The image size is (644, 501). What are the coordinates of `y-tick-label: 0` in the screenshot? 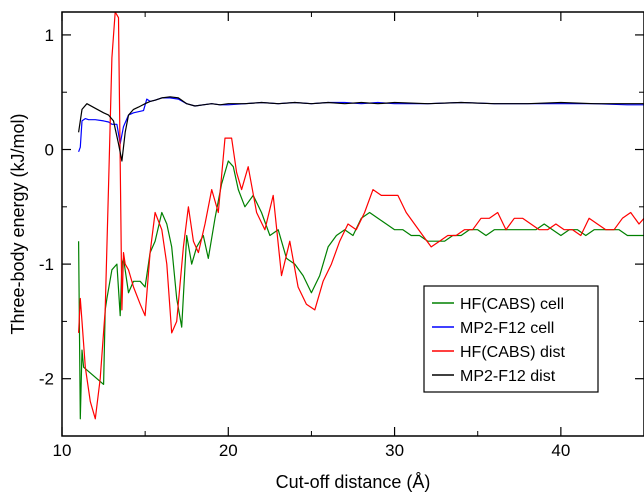 It's located at (49, 150).